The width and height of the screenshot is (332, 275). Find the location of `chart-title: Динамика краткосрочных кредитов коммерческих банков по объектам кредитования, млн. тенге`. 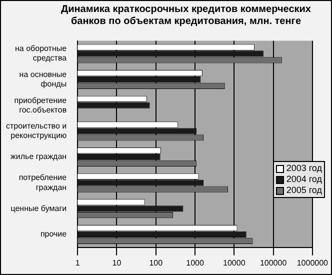

chart-title: Динамика краткосрочных кредитов коммерческих банков по объектам кредитования, млн. тенге is located at coordinates (186, 16).